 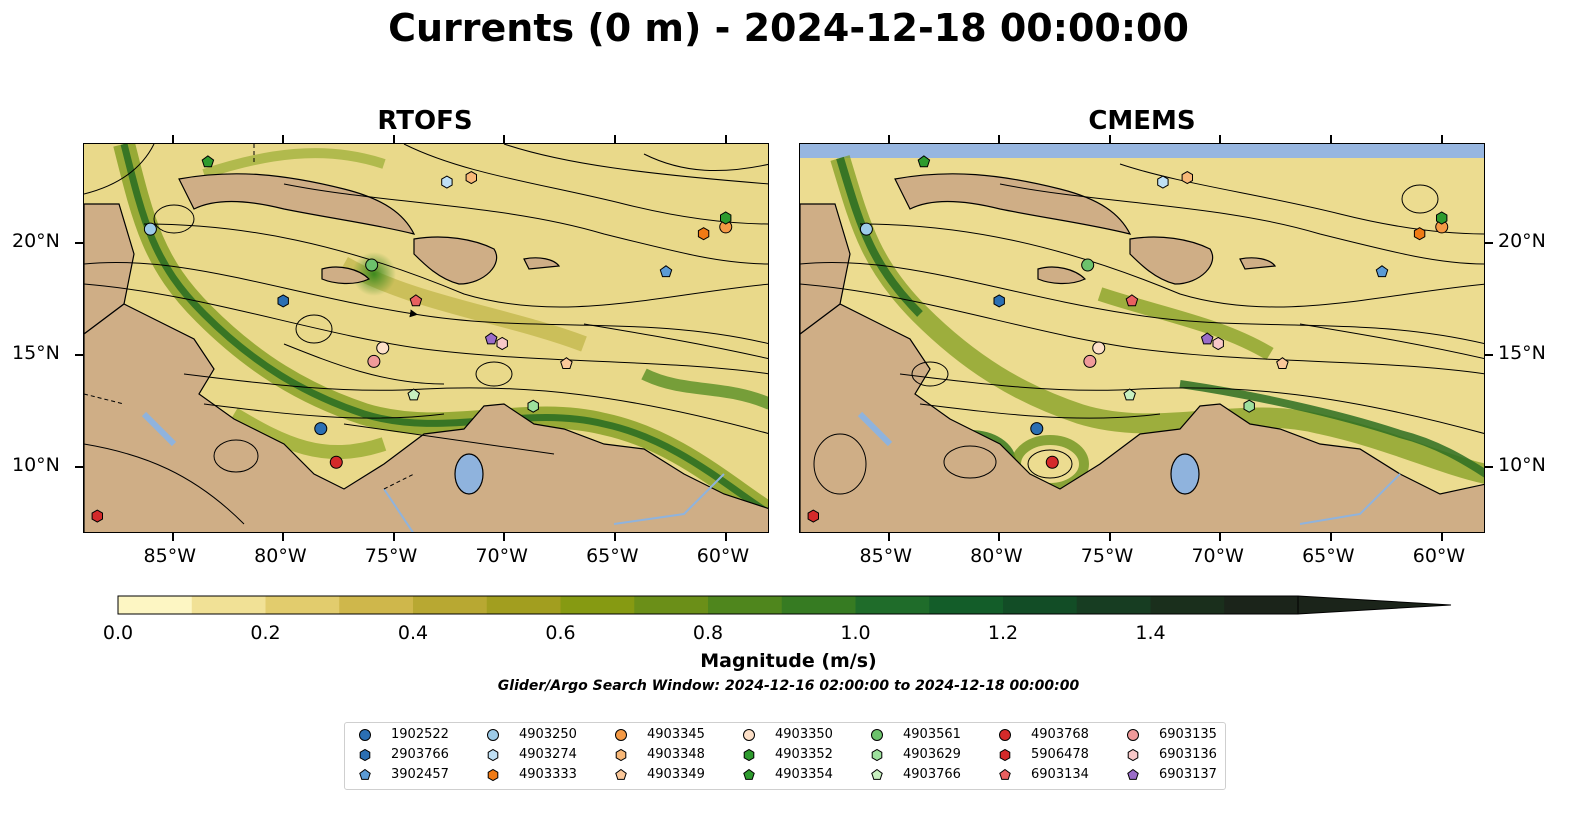 What do you see at coordinates (708, 633) in the screenshot?
I see `colorbar-tick-label: 0.8` at bounding box center [708, 633].